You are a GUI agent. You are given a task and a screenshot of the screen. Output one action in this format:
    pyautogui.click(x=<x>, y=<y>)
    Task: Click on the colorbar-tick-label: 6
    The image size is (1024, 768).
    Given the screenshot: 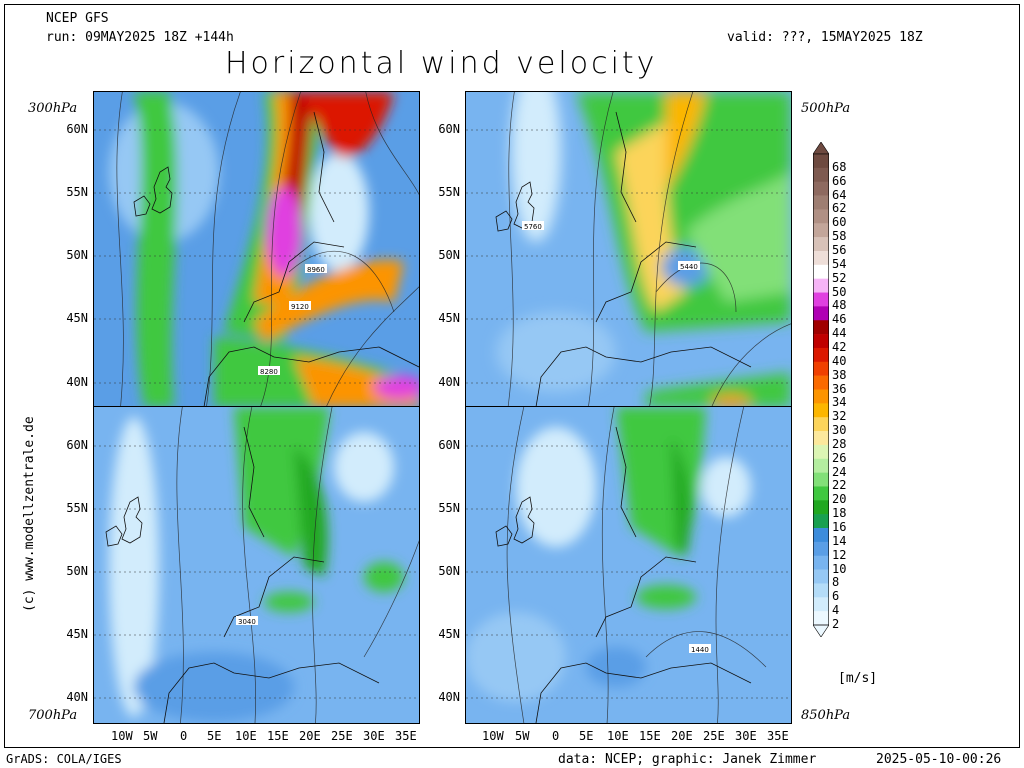 What is the action you would take?
    pyautogui.click(x=836, y=596)
    